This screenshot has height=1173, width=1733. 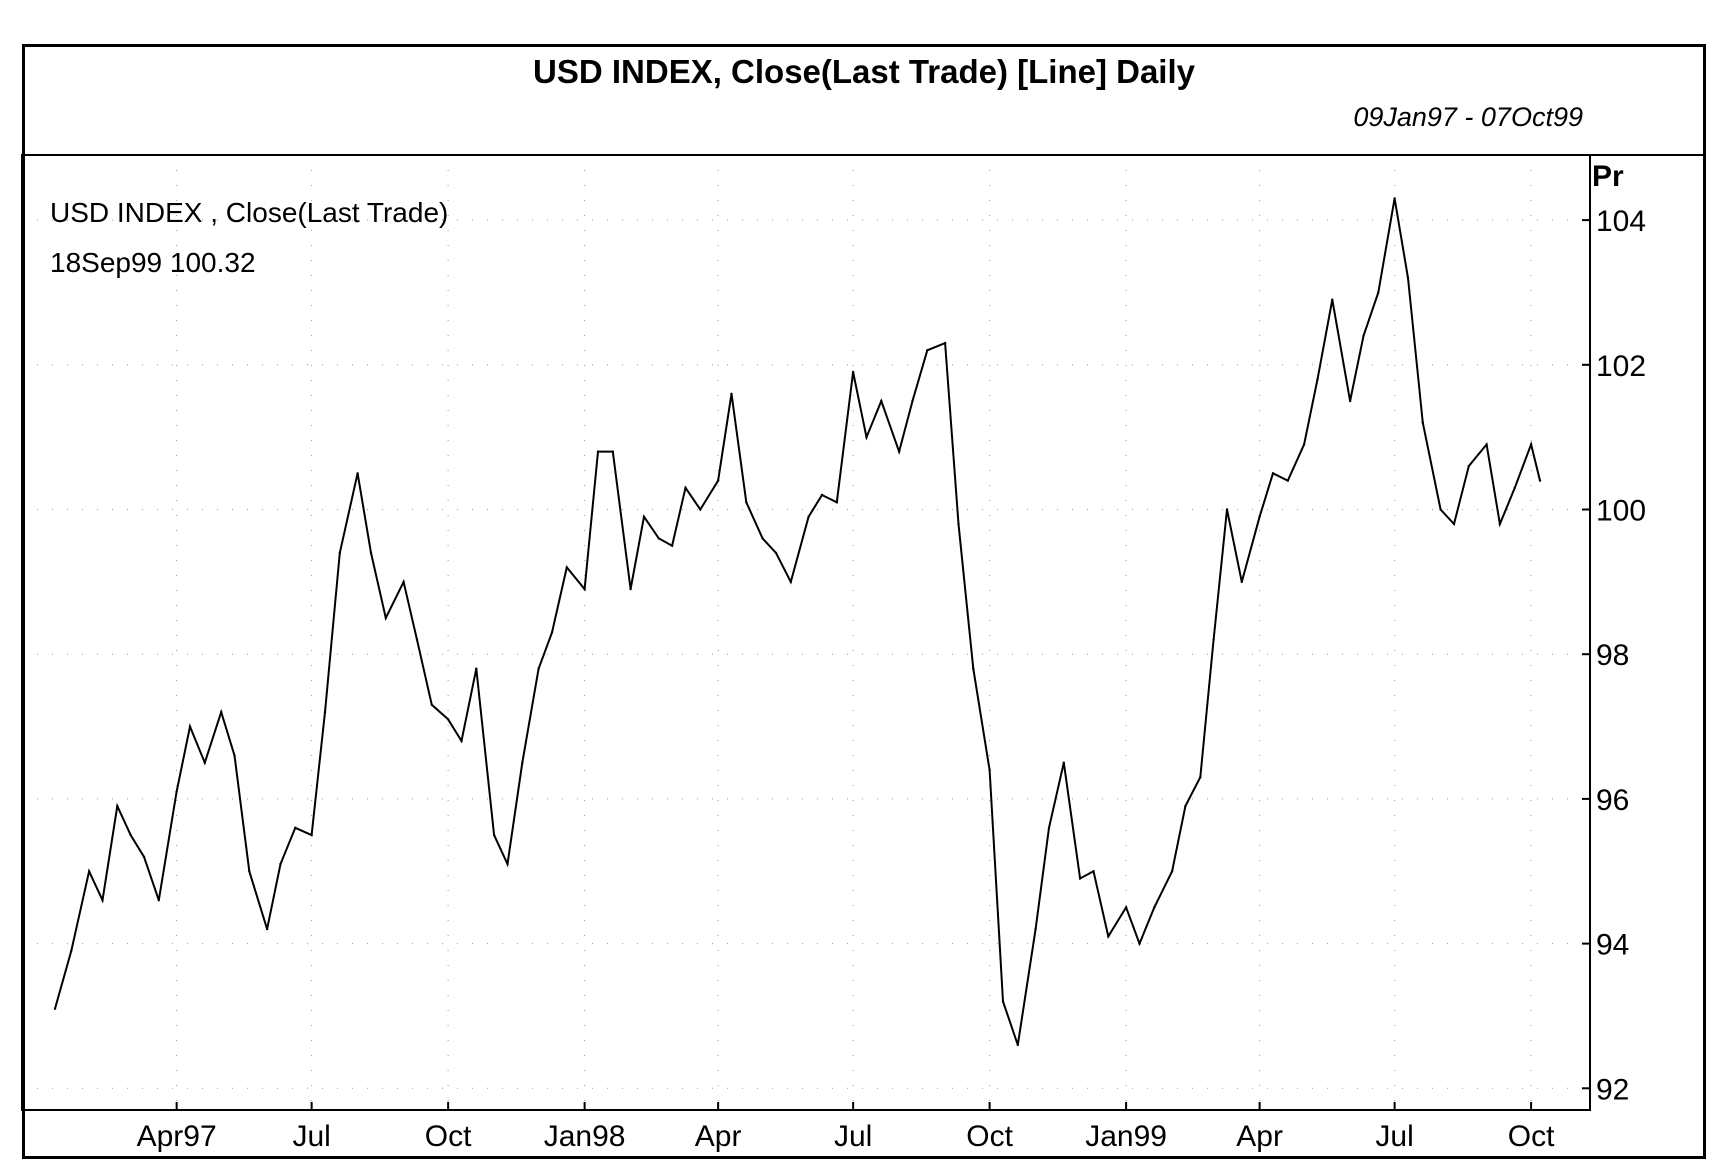 I want to click on y-tick-label: 96, so click(x=1612, y=800).